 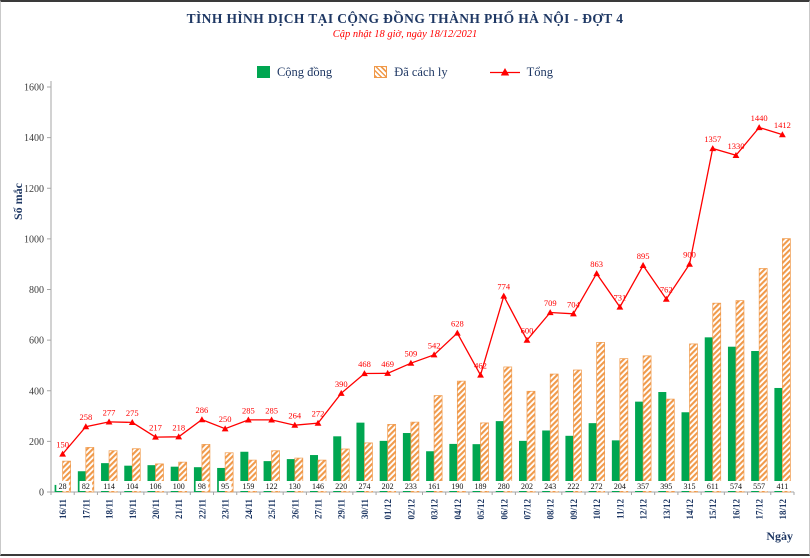 What do you see at coordinates (295, 486) in the screenshot?
I see `bar-value-label: 130` at bounding box center [295, 486].